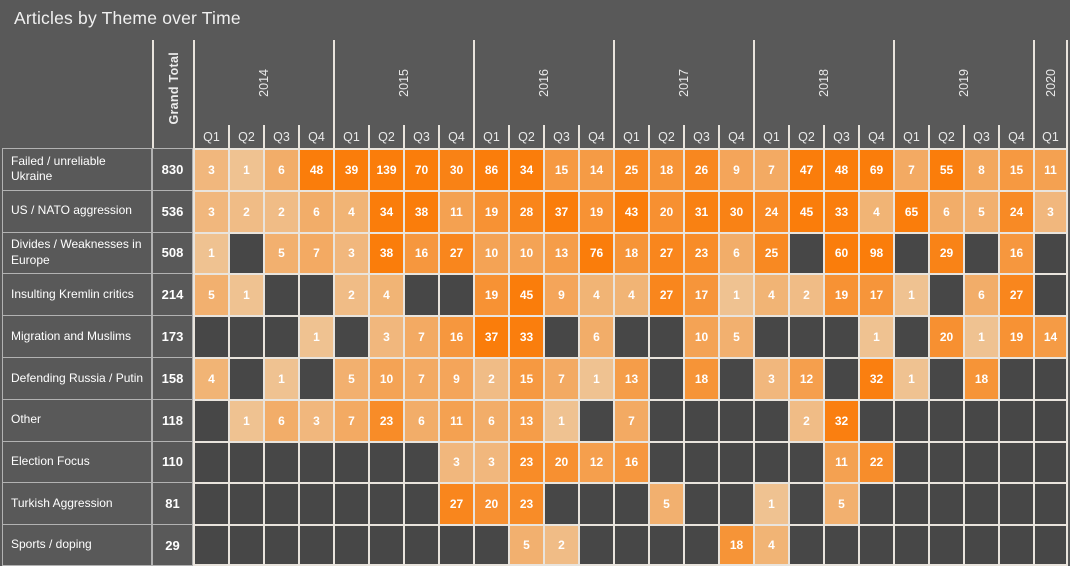 The width and height of the screenshot is (1070, 566). Describe the element at coordinates (420, 169) in the screenshot. I see `heatmap-cell: 70` at that location.